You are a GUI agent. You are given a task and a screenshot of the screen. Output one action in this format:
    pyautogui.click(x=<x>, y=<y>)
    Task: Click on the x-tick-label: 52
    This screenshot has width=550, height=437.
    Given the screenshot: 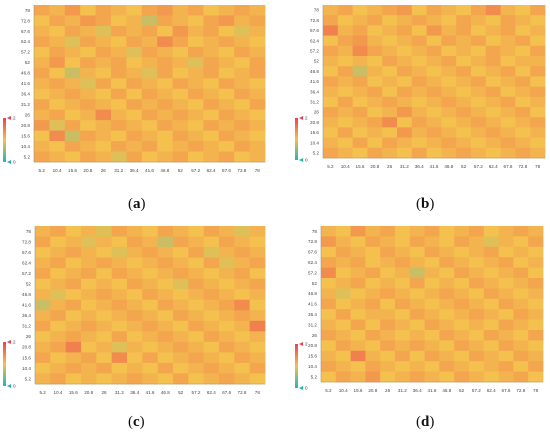 What is the action you would take?
    pyautogui.click(x=464, y=166)
    